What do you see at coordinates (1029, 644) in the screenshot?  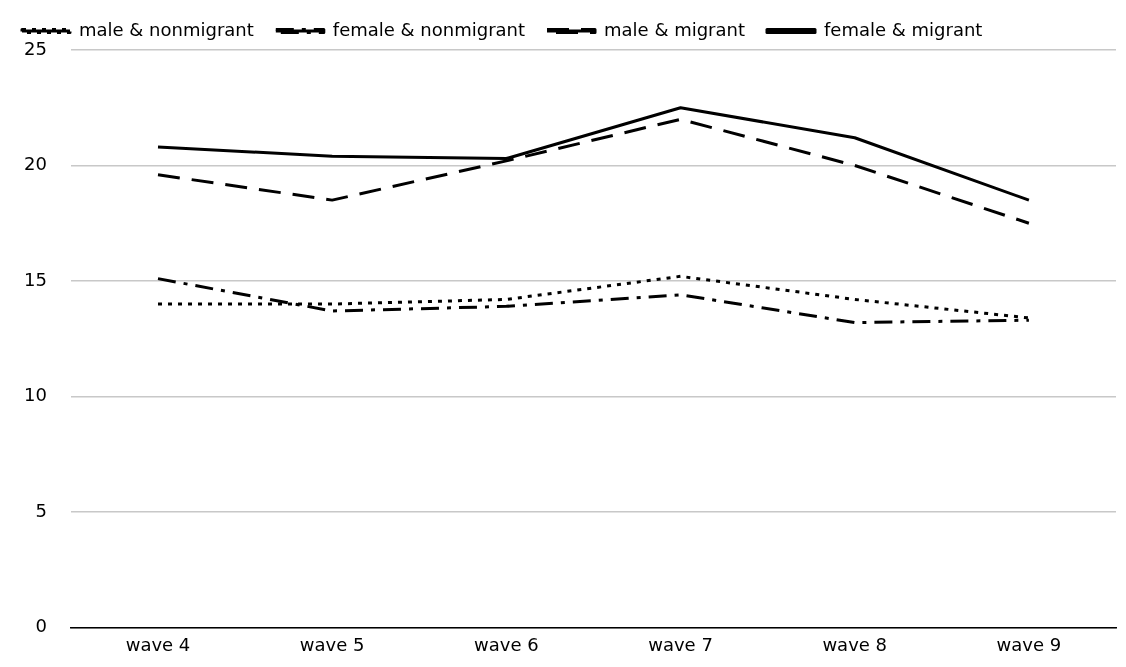 I see `x-tick-label: wave 9` at bounding box center [1029, 644].